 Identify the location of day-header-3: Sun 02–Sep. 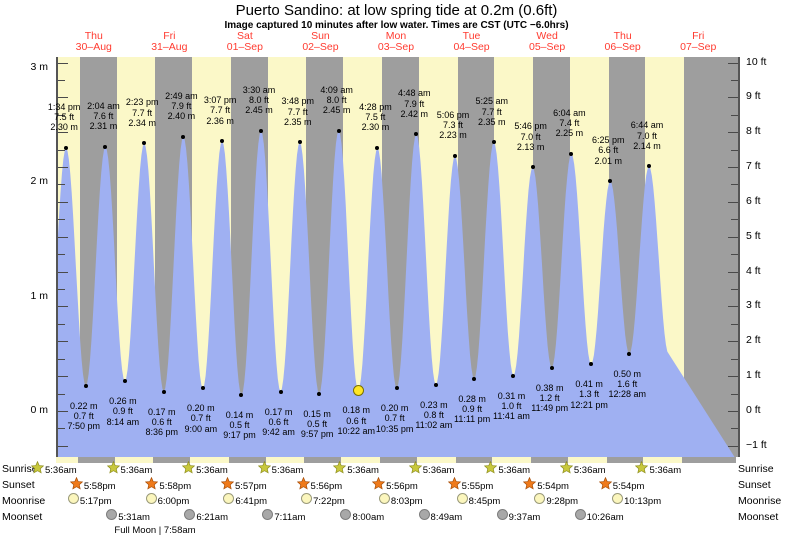
(321, 42).